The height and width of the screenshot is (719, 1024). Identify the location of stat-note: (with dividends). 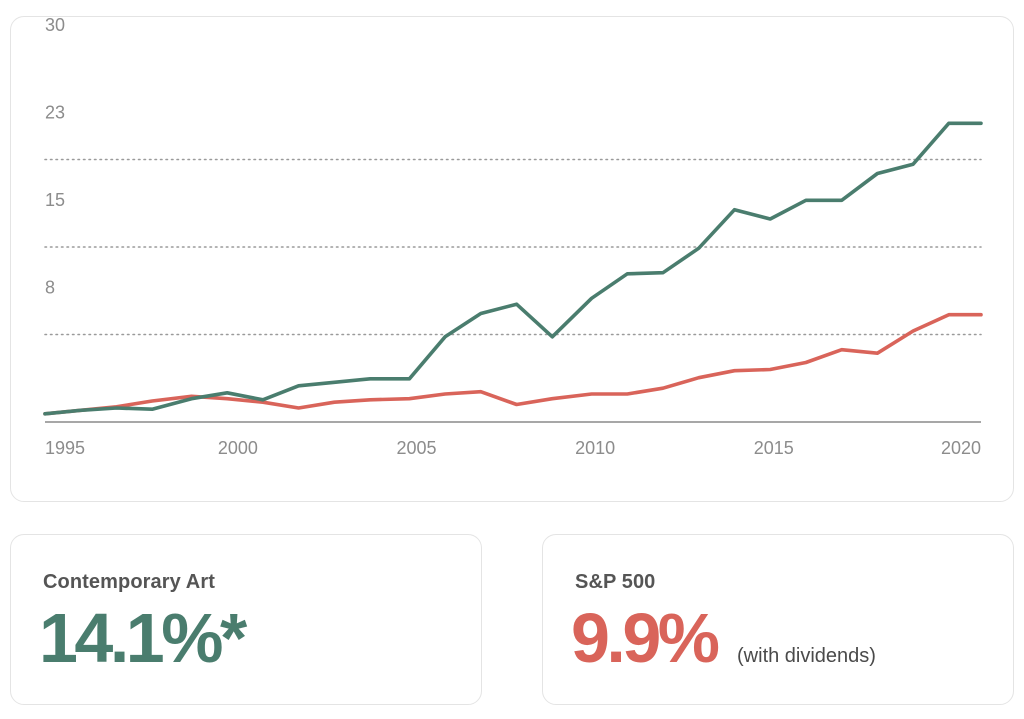
(806, 656).